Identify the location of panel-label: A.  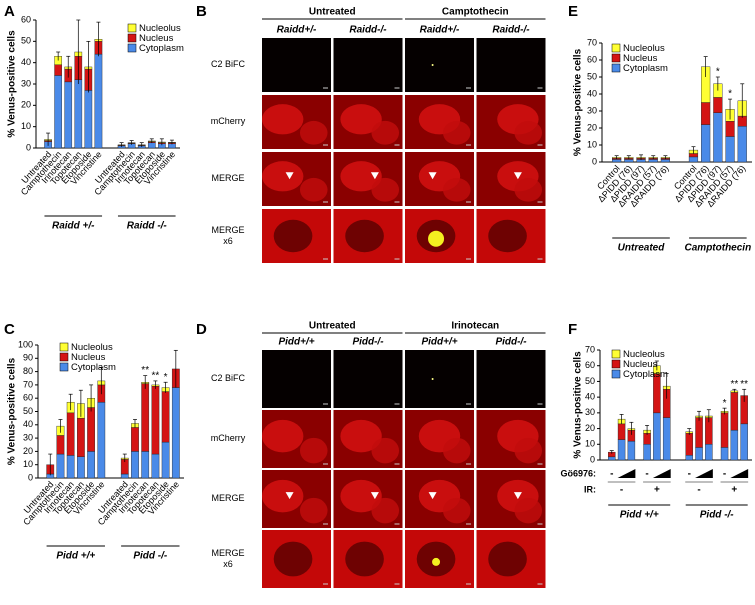
(9, 11).